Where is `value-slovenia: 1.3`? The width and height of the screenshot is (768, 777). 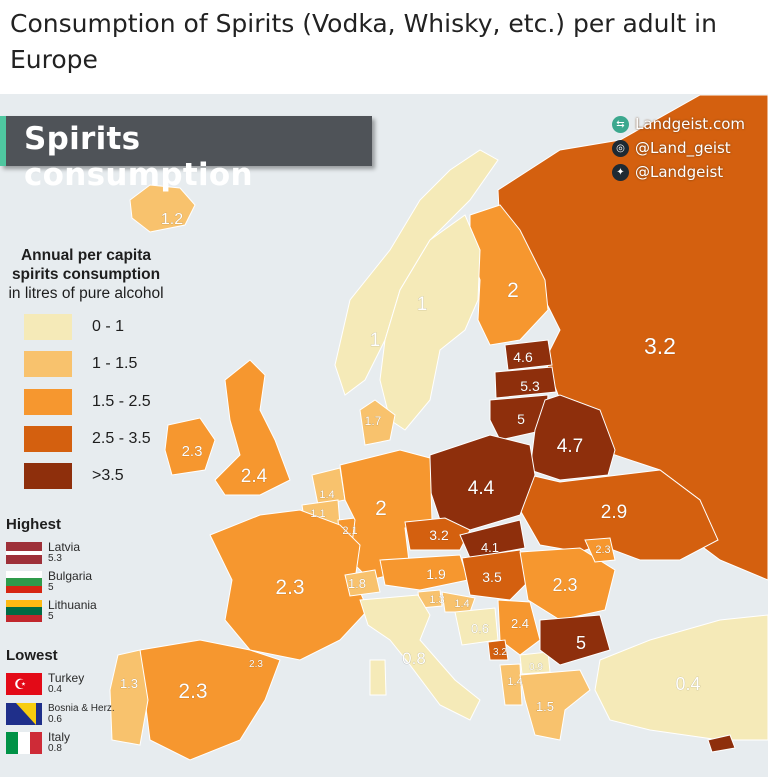
value-slovenia: 1.3 is located at coordinates (436, 600).